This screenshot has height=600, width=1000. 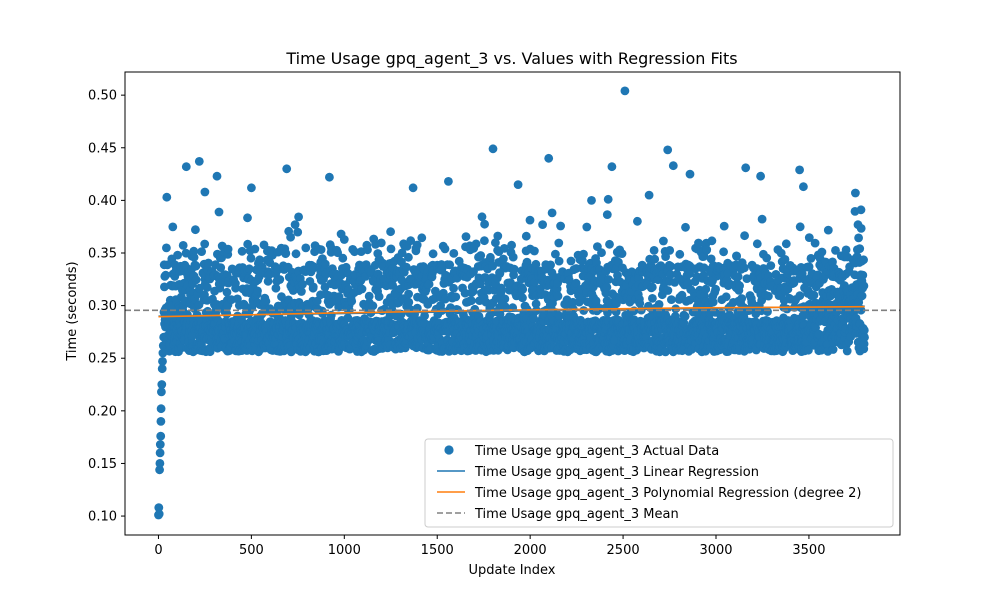 I want to click on y-tick-label: 0.10, so click(x=102, y=517).